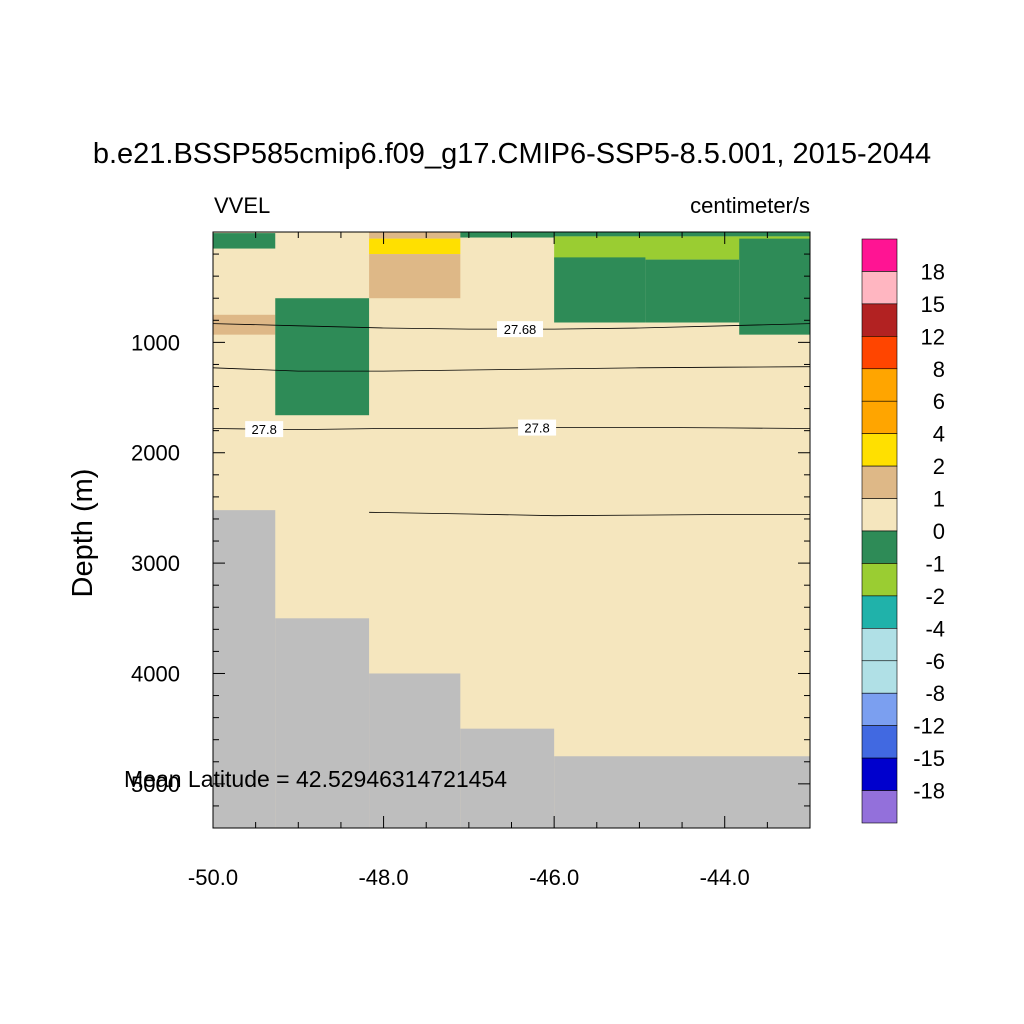  Describe the element at coordinates (935, 693) in the screenshot. I see `colorbar-label-13: -8` at that location.